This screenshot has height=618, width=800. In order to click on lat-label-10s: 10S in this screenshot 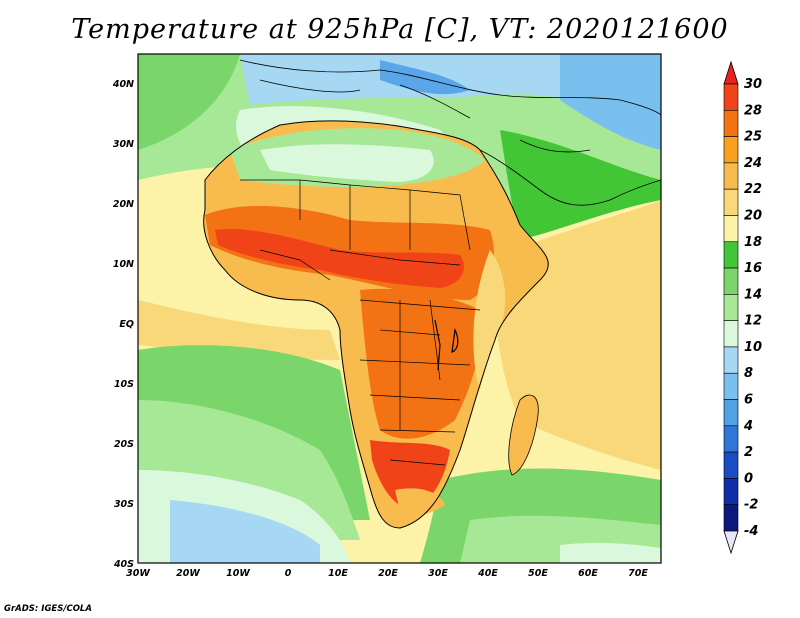, I will do `click(124, 384)`.